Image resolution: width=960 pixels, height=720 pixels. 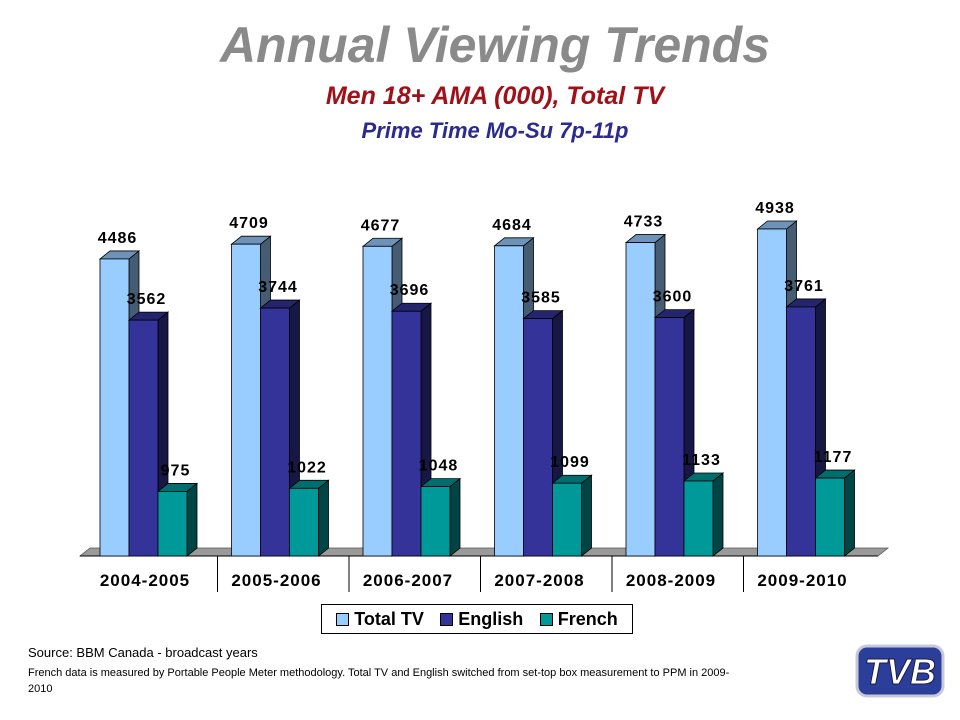 What do you see at coordinates (147, 299) in the screenshot?
I see `data-label-1-0: 3562` at bounding box center [147, 299].